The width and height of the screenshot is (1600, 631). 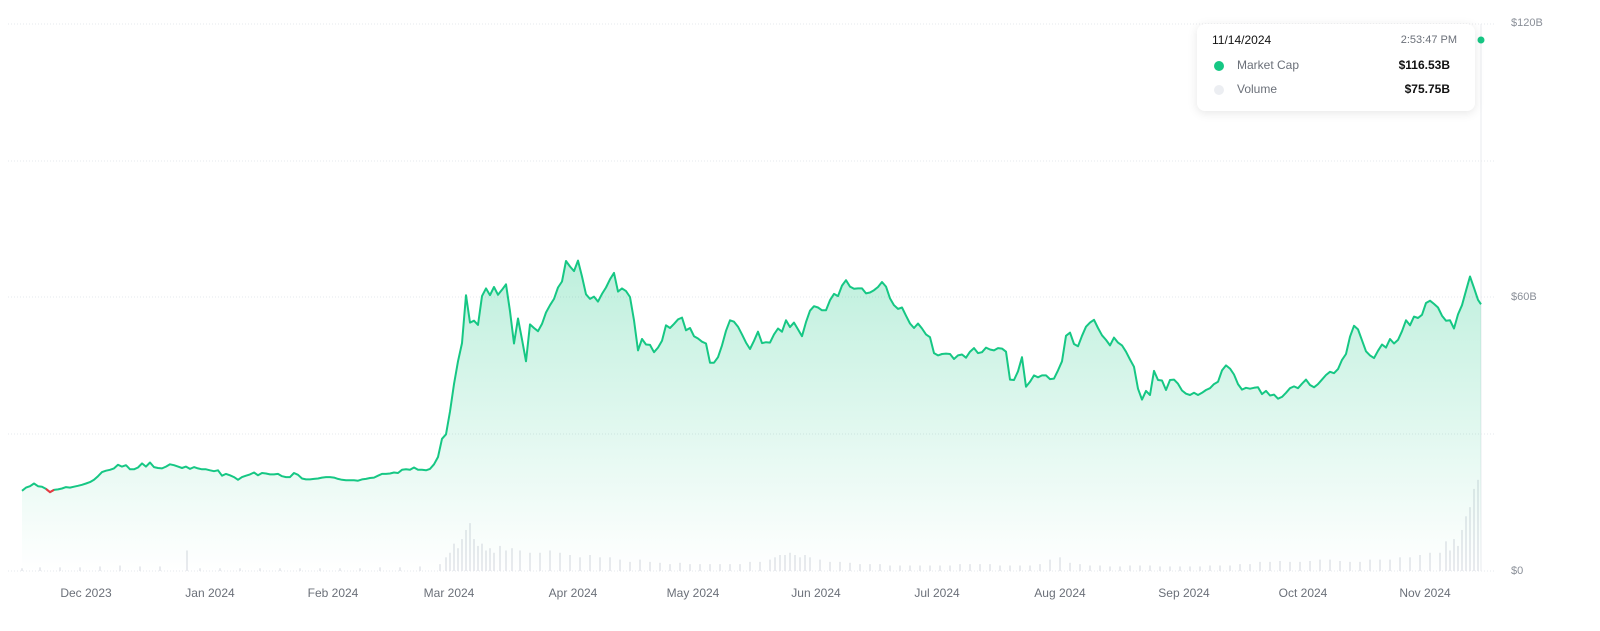 What do you see at coordinates (1425, 593) in the screenshot?
I see `x-axis-tick: Nov 2024` at bounding box center [1425, 593].